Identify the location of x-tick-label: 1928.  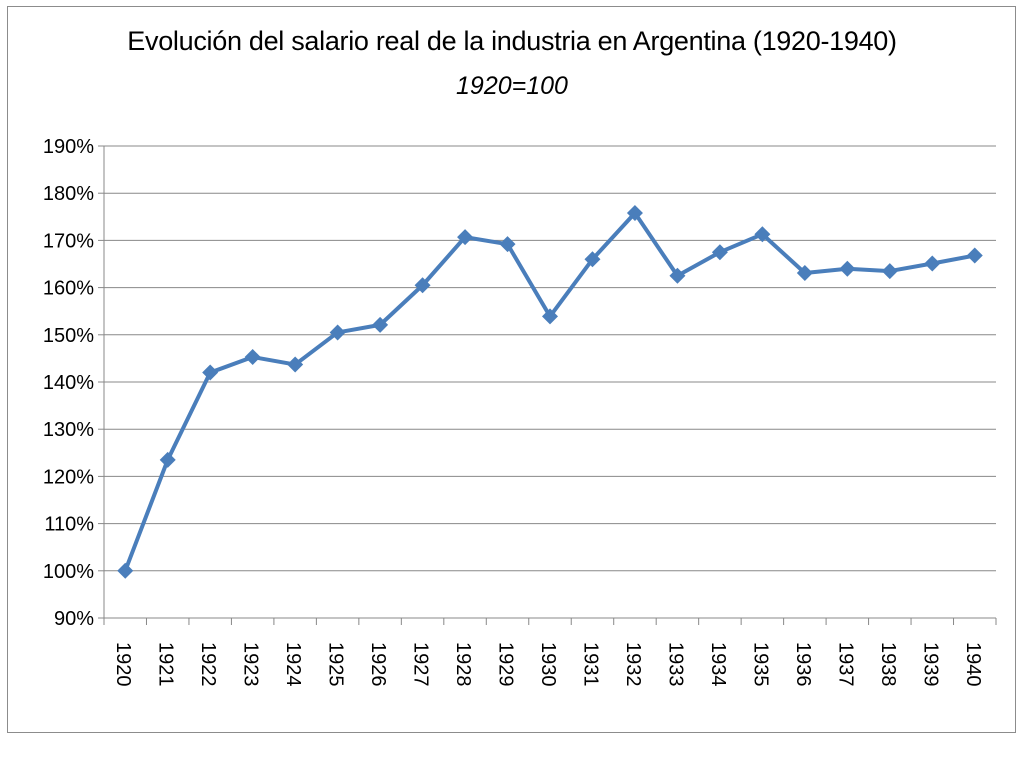
(463, 664).